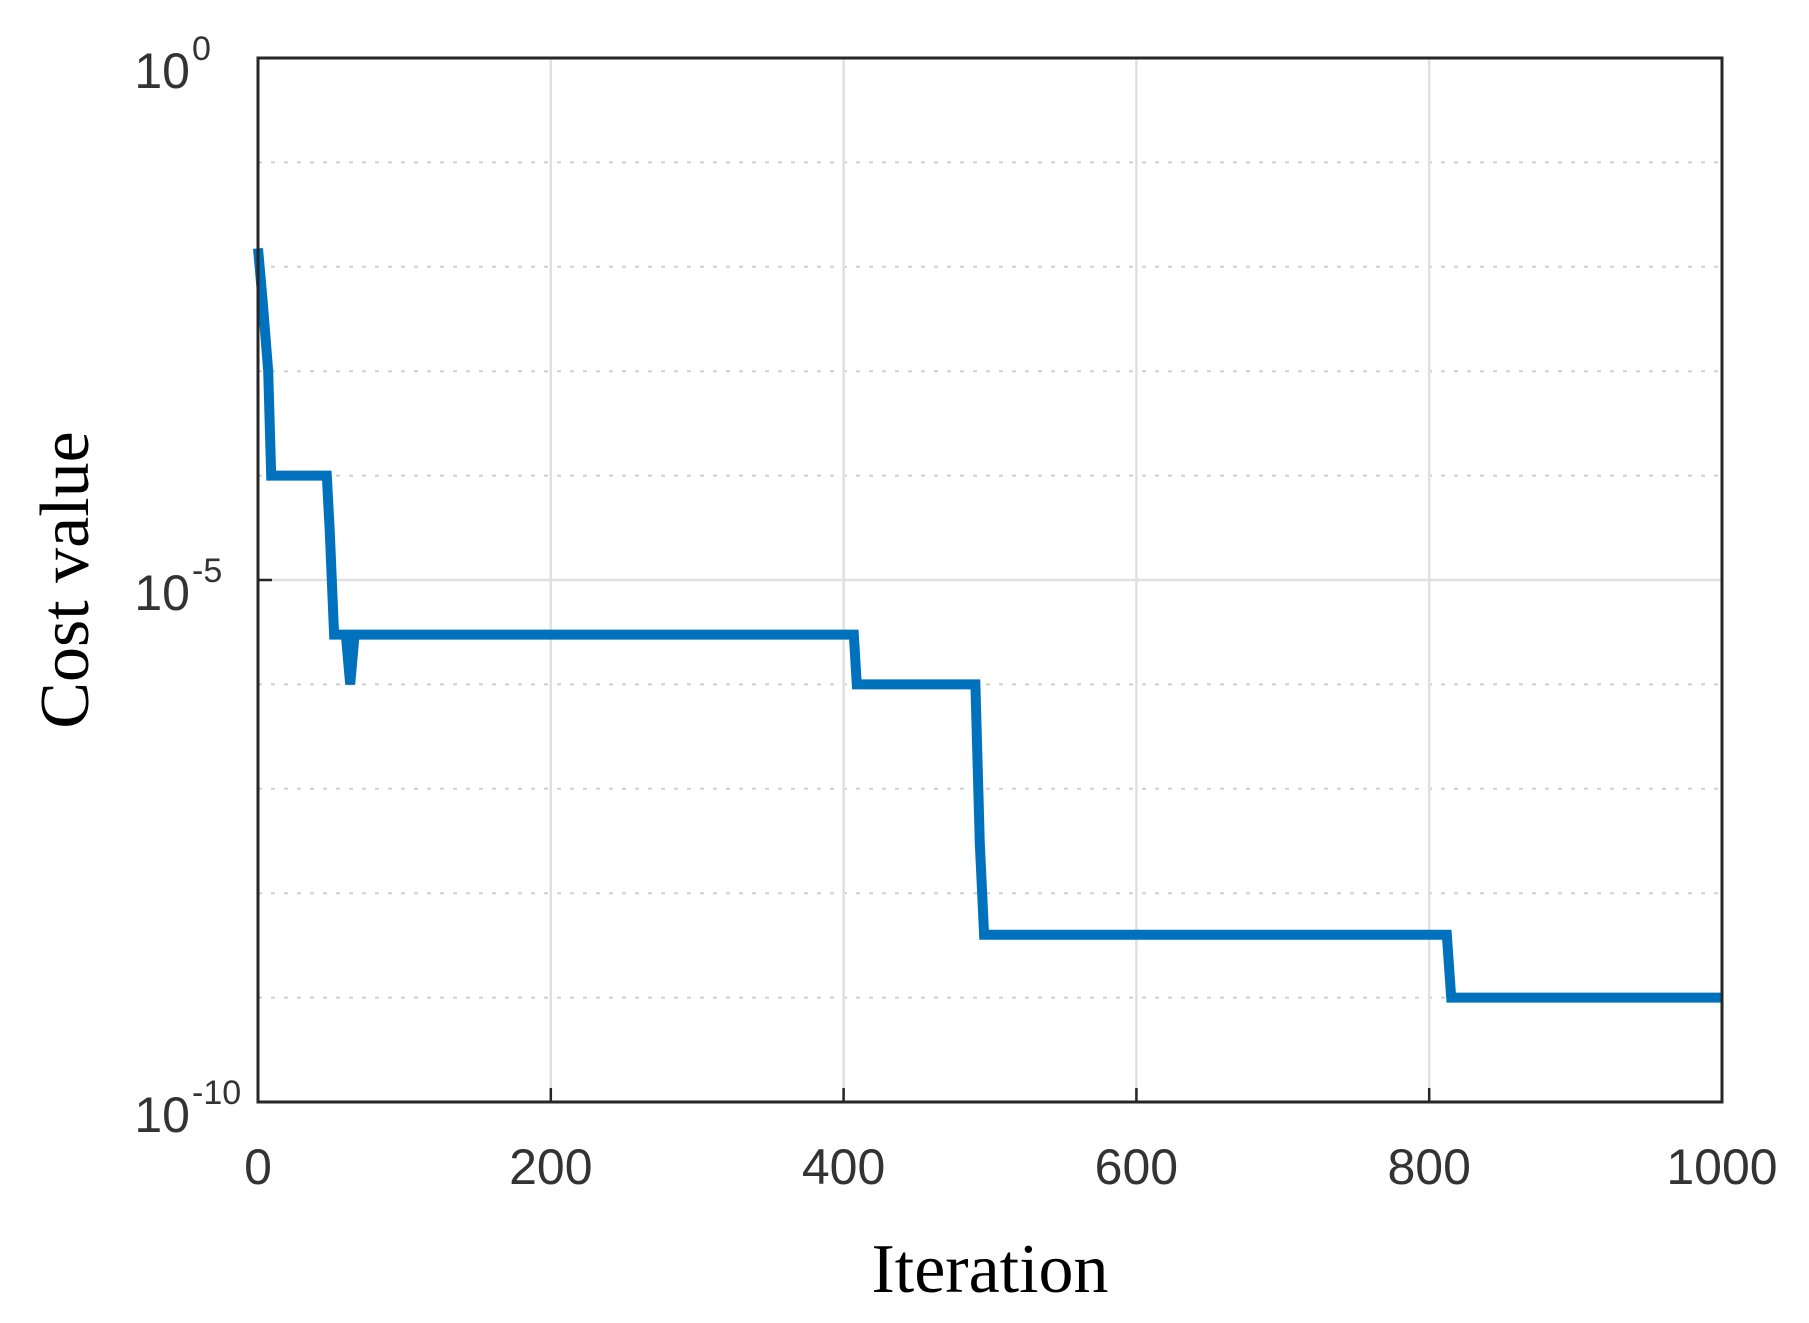  What do you see at coordinates (201, 49) in the screenshot?
I see `y-tick-exponent: 0` at bounding box center [201, 49].